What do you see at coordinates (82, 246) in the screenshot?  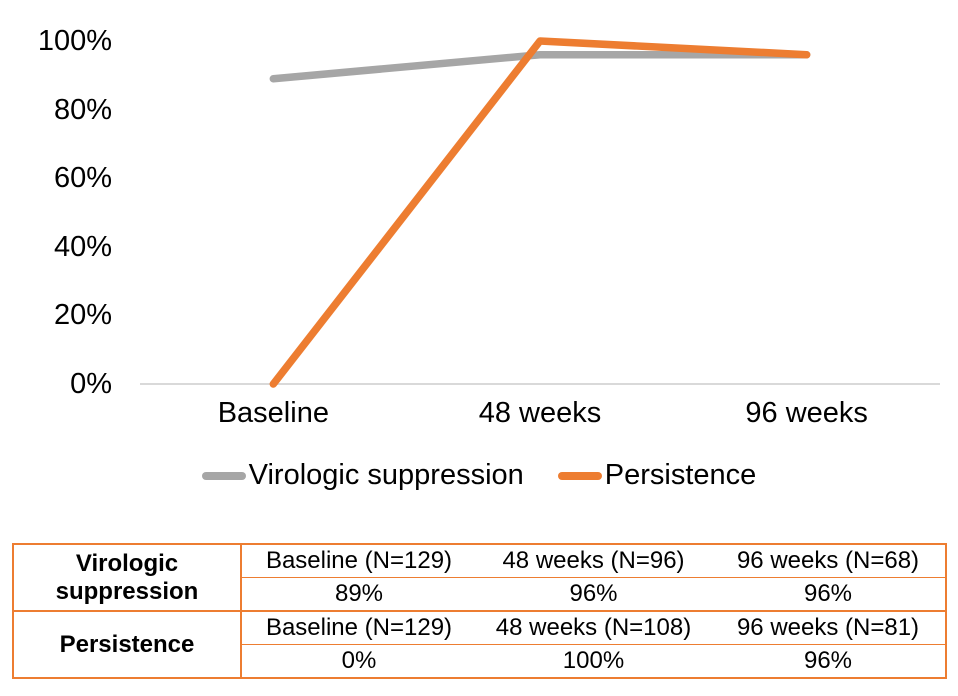 I see `y-tick-label: 40%` at bounding box center [82, 246].